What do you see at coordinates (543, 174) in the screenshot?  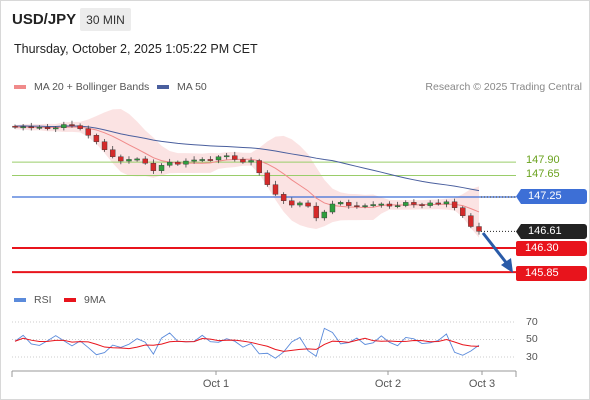 I see `level-label-147-65: 147.65` at bounding box center [543, 174].